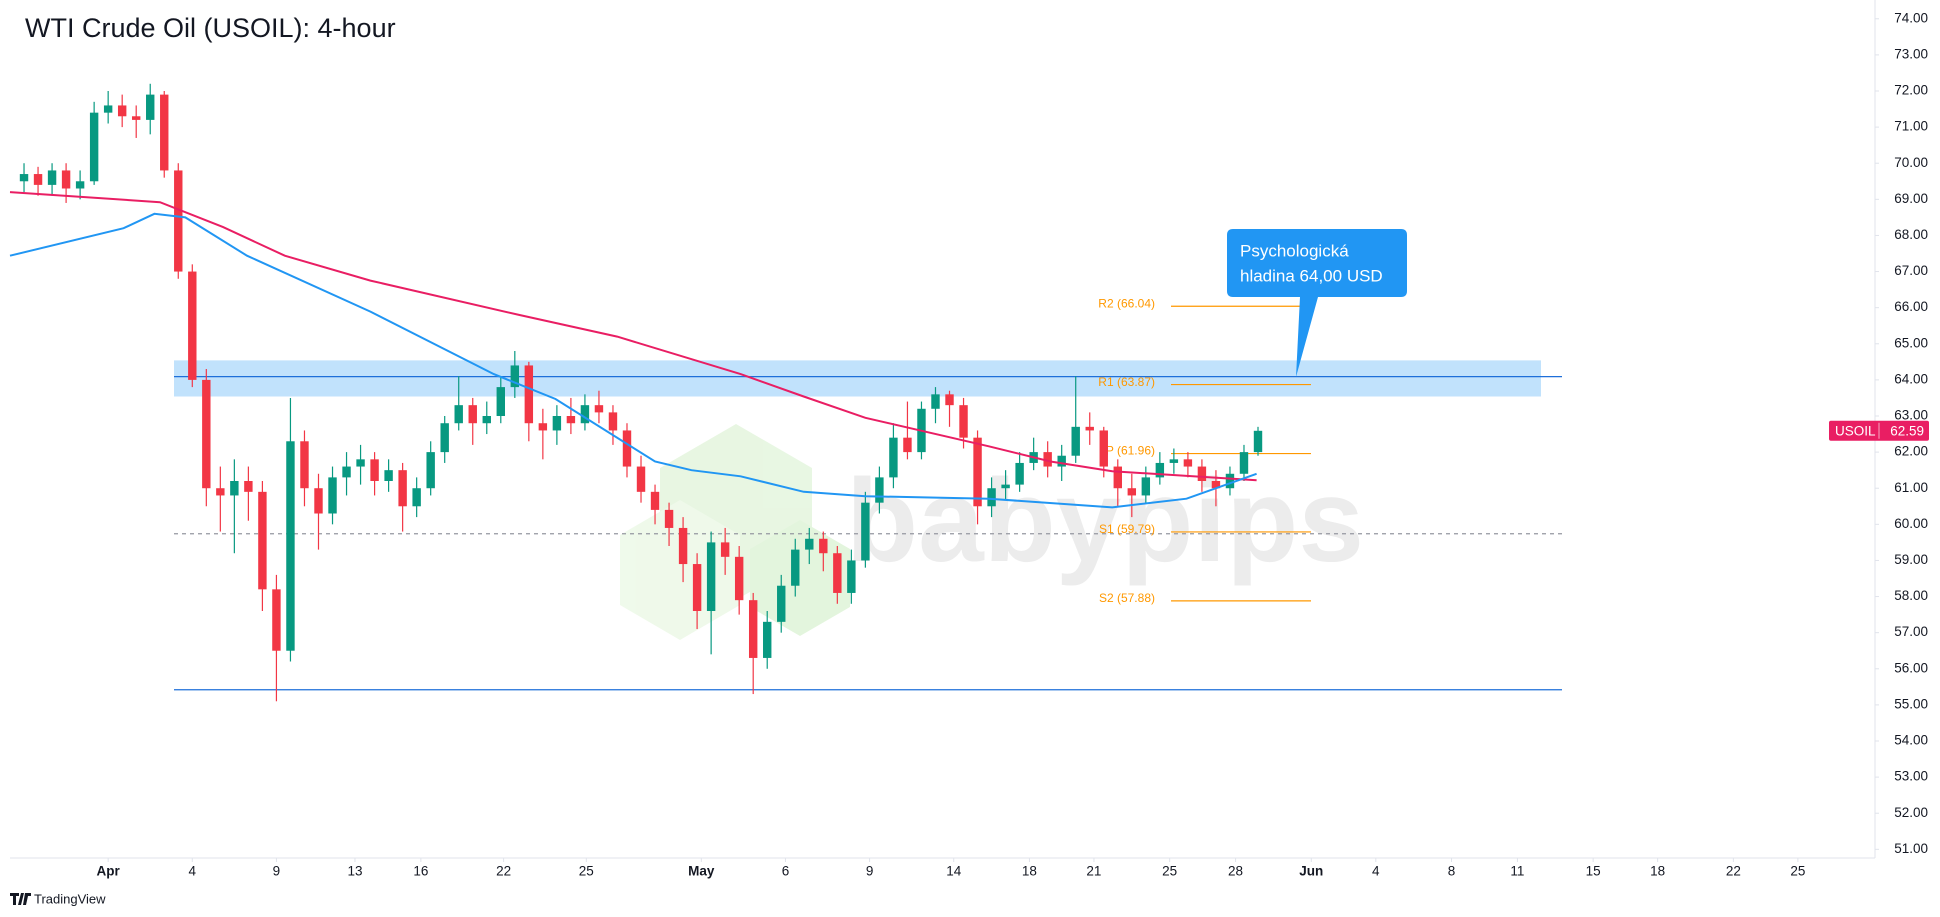 This screenshot has width=1940, height=917. Describe the element at coordinates (1452, 871) in the screenshot. I see `x-tick-label: 8` at that location.